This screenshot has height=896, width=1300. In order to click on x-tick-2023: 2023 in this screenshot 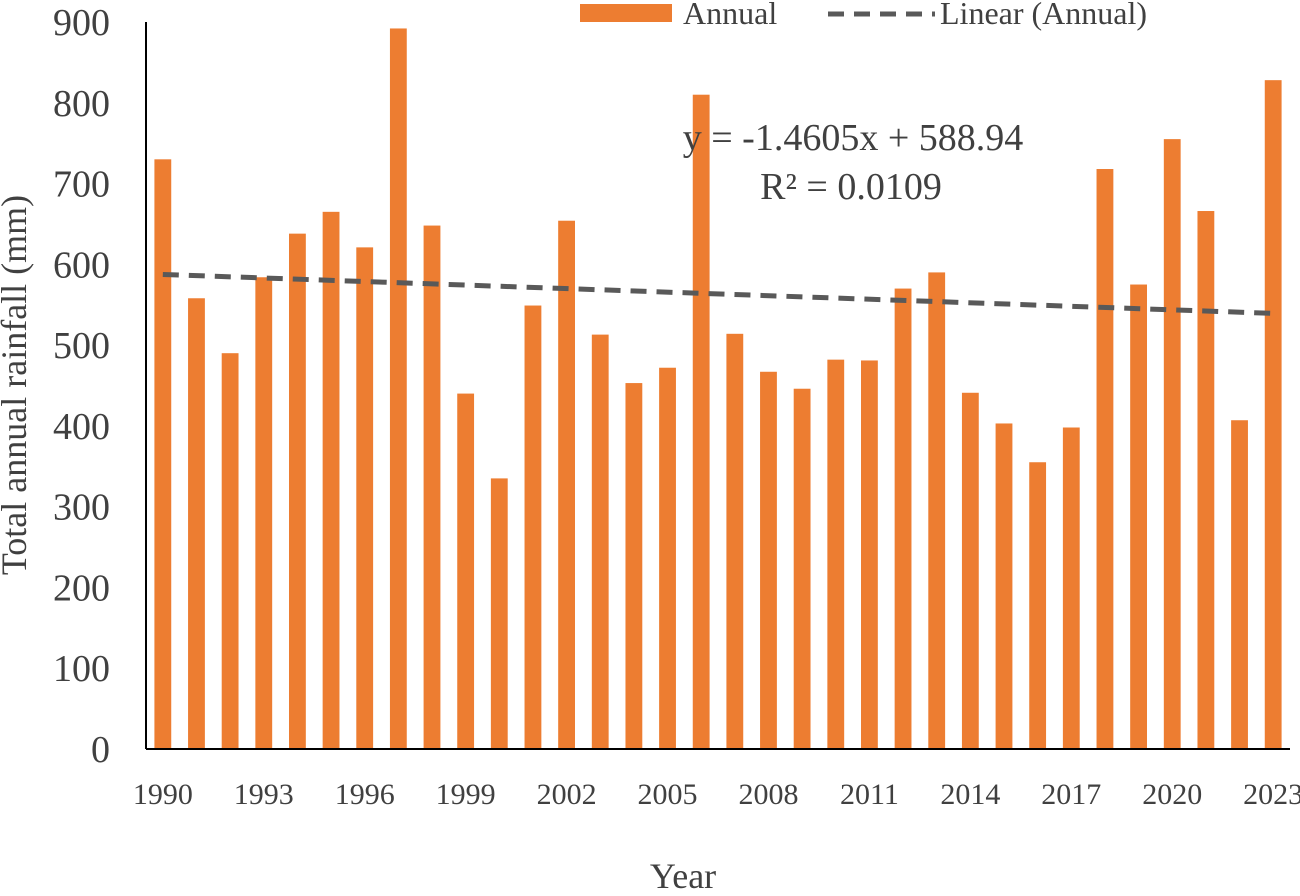, I will do `click(1271, 794)`.